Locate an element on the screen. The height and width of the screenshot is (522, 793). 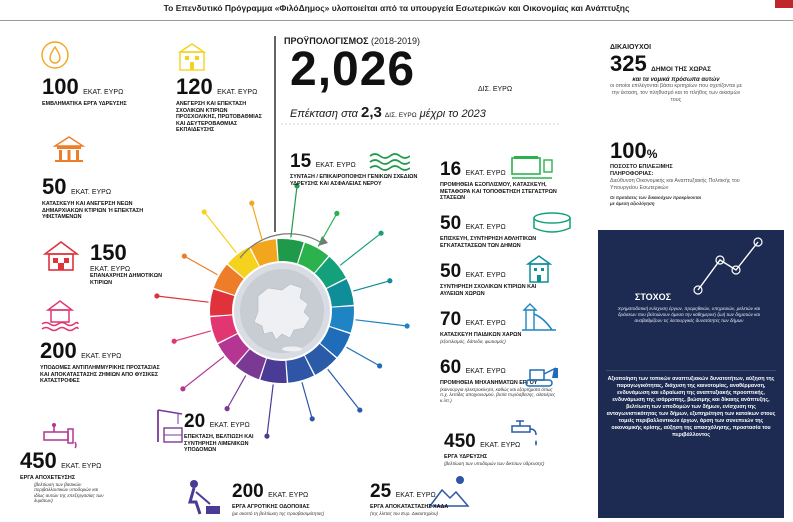
greece-map-shape is located at coordinates (282, 312).